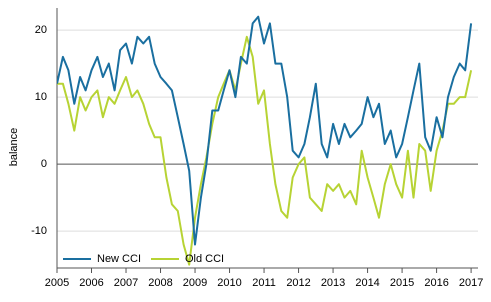 The image size is (491, 302). I want to click on x-tick-label: 2017, so click(471, 283).